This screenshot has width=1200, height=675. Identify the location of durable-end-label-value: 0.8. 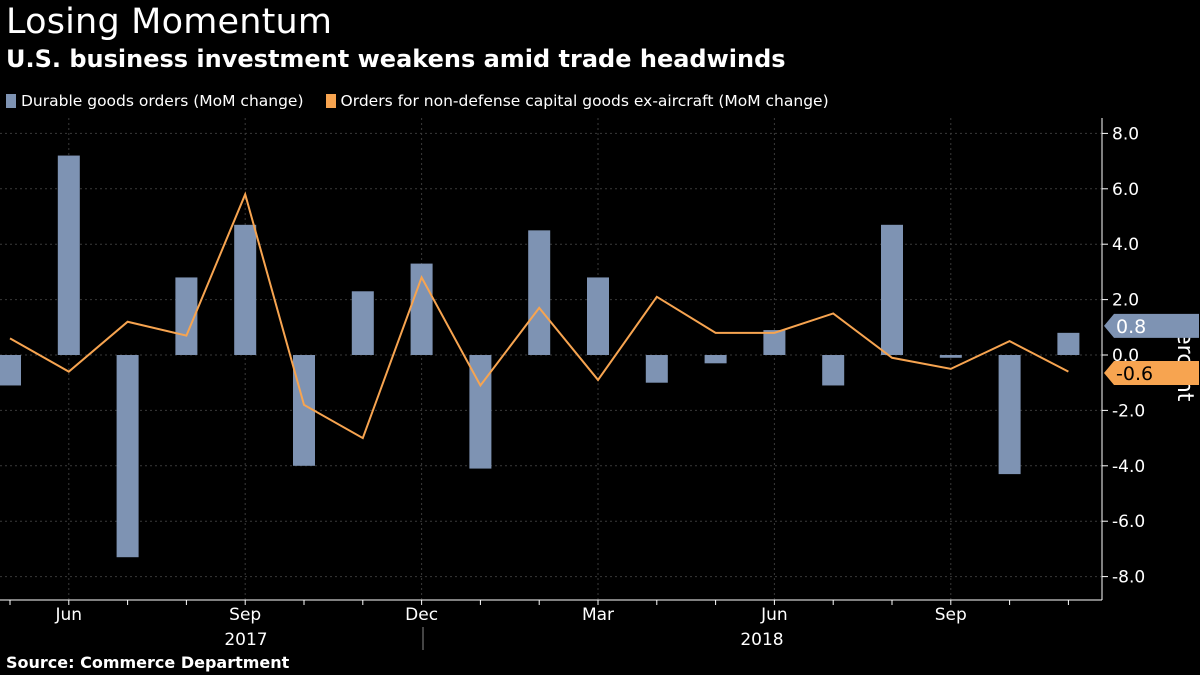
(1131, 327).